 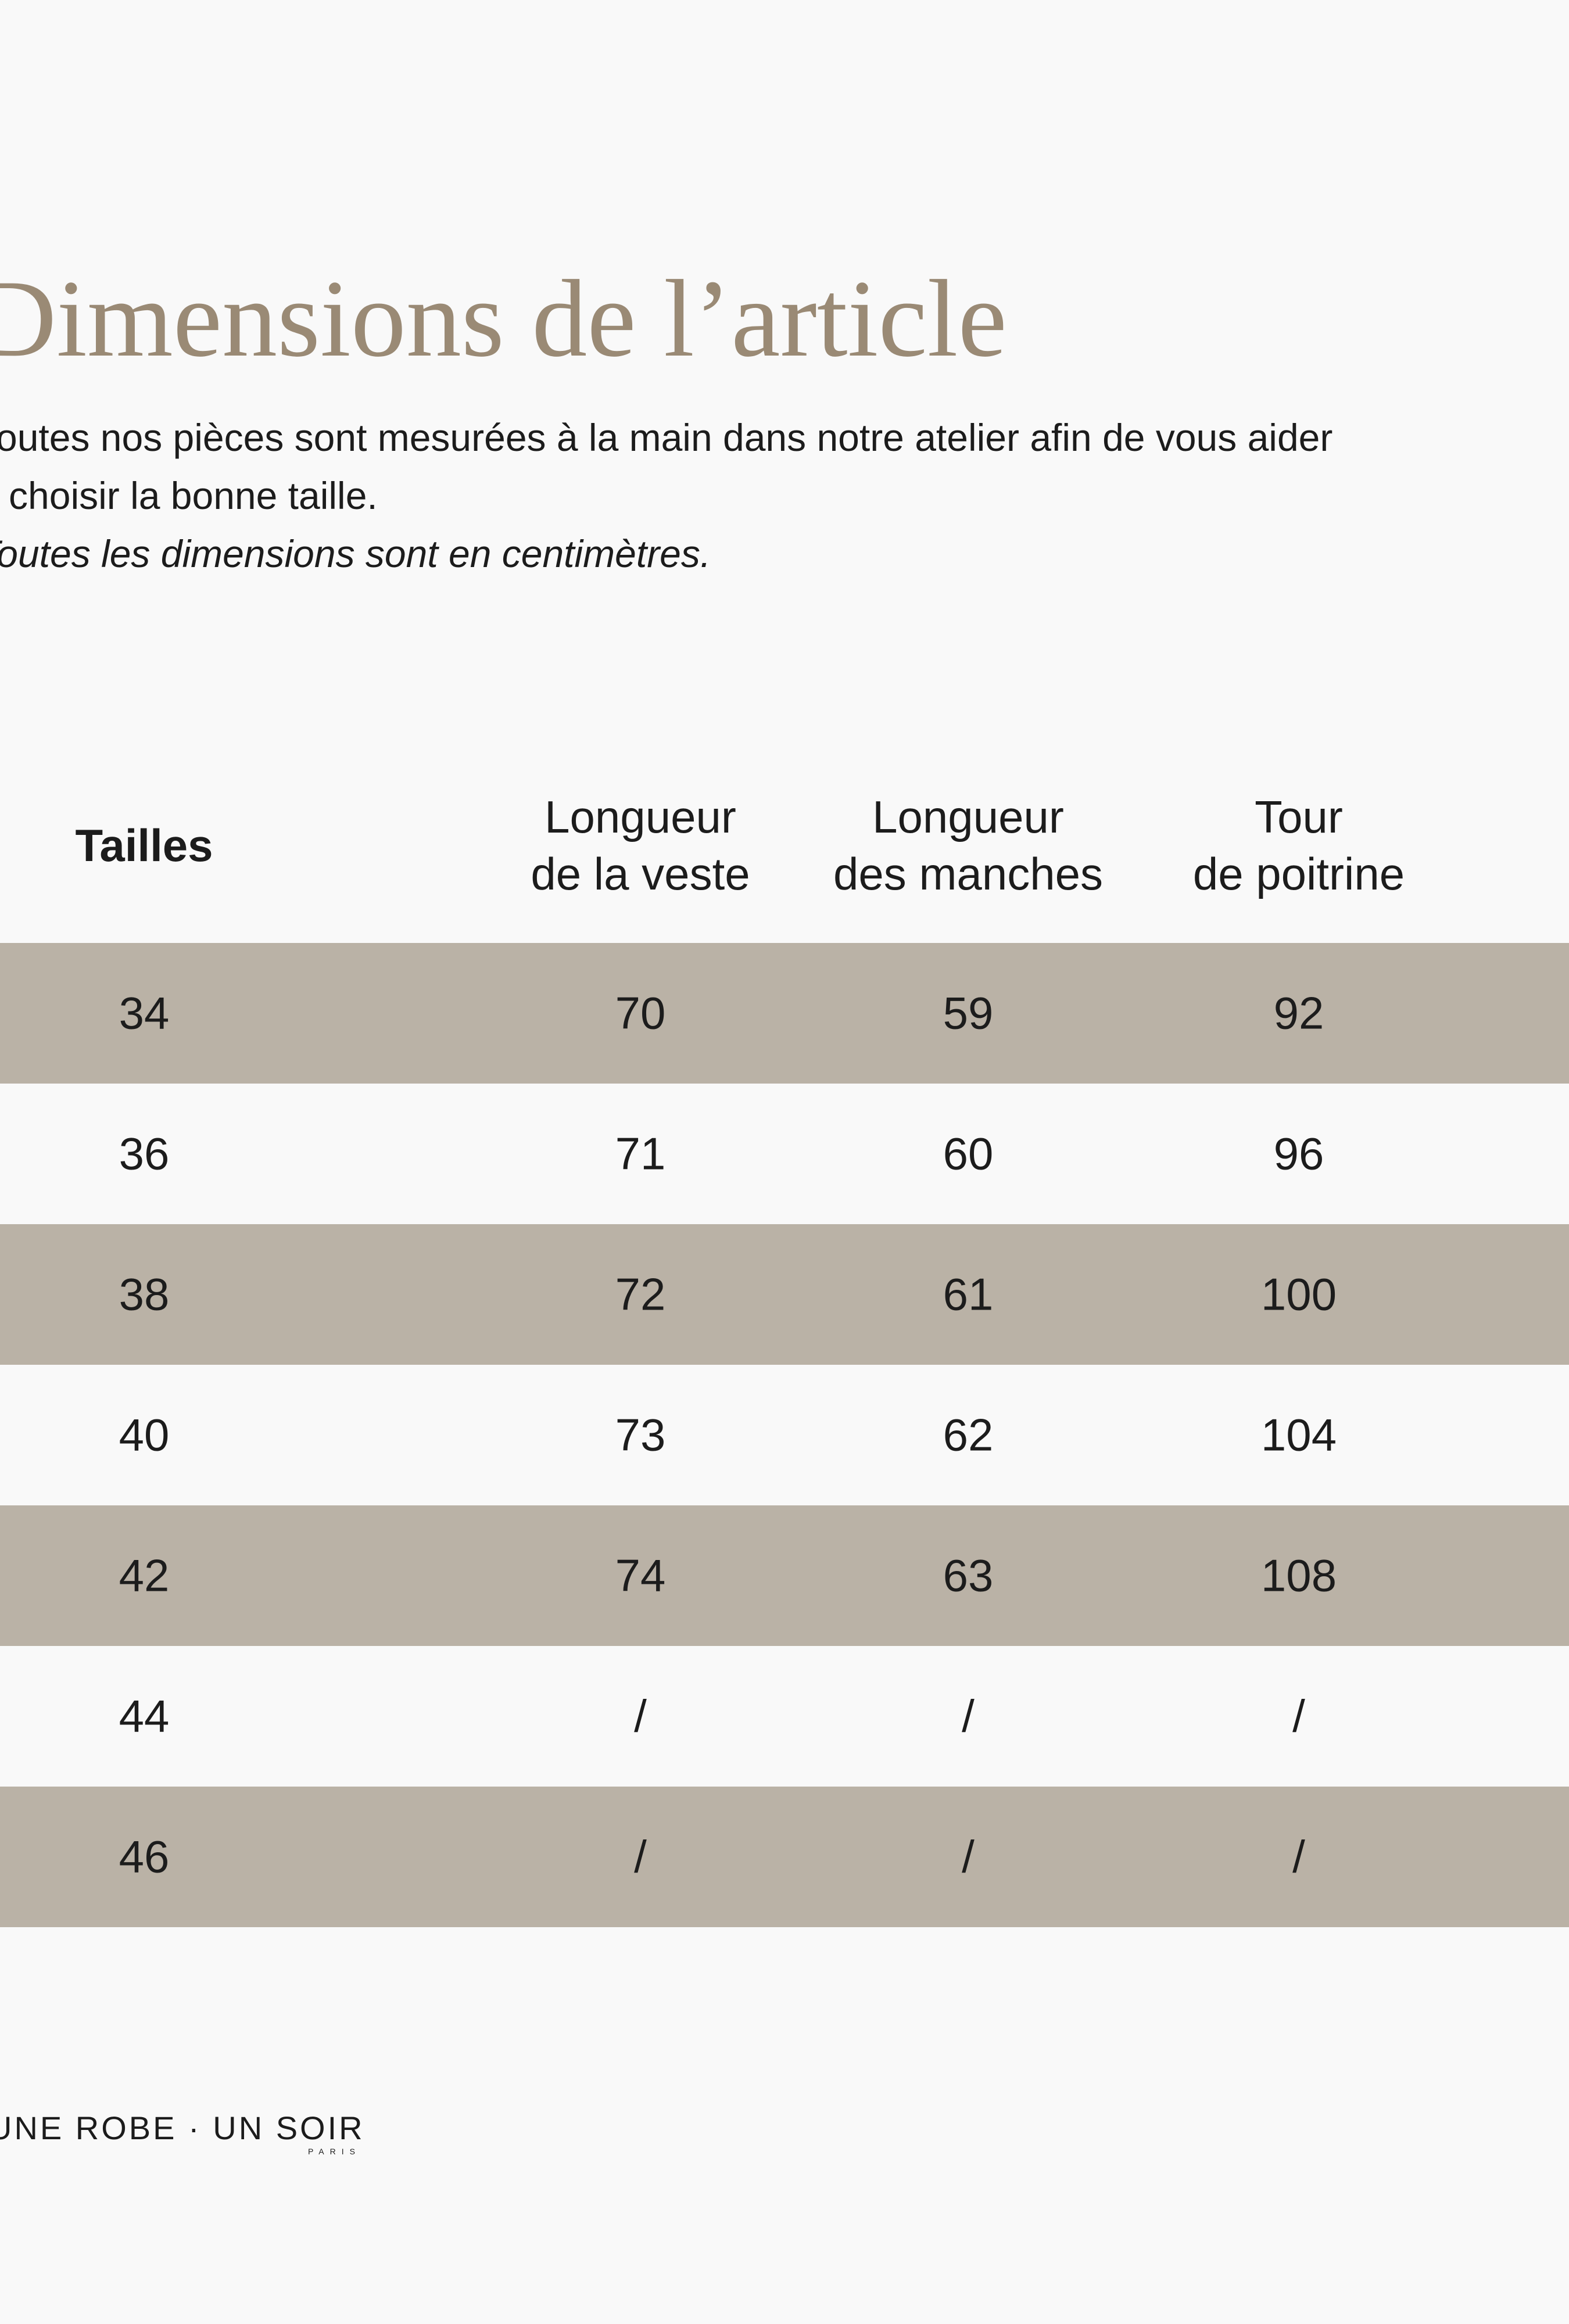 What do you see at coordinates (1298, 1013) in the screenshot?
I see `table-cell: 92` at bounding box center [1298, 1013].